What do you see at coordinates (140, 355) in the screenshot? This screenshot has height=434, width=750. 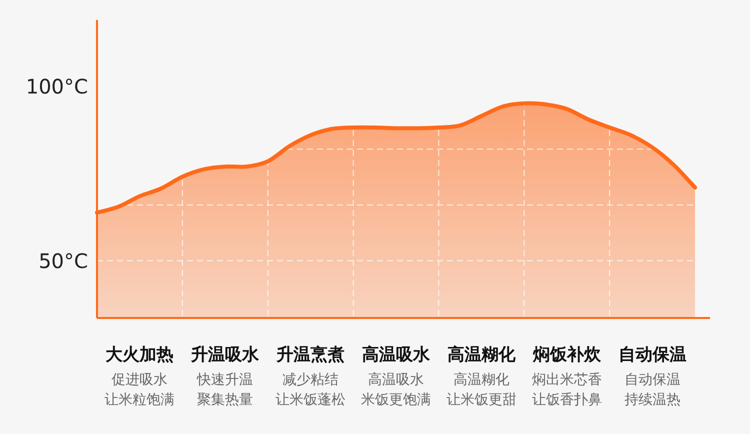 I see `x-tick-label: 大火加热` at bounding box center [140, 355].